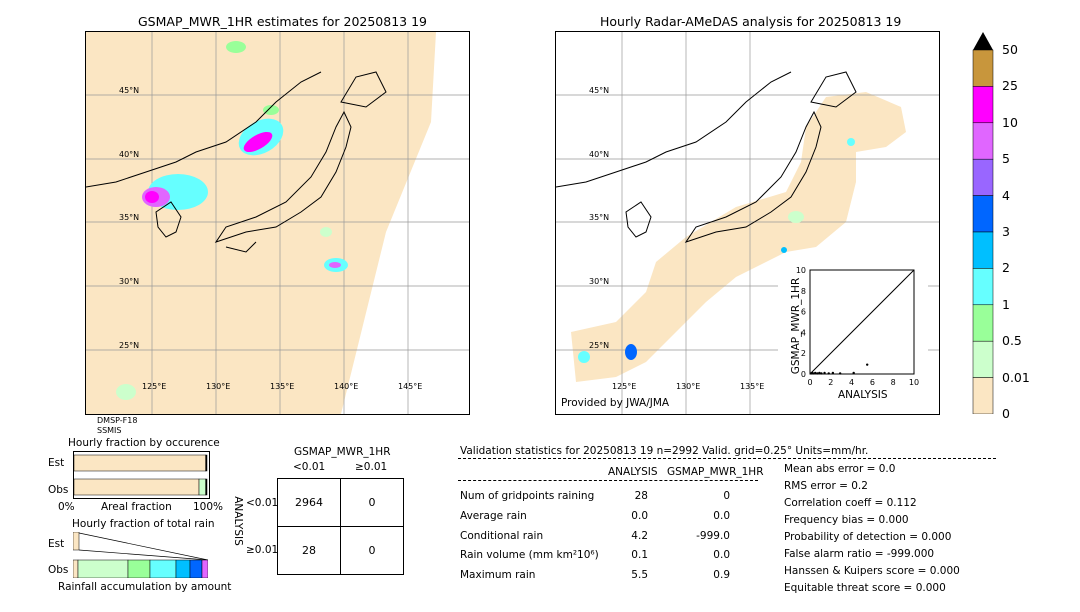  What do you see at coordinates (914, 382) in the screenshot?
I see `scatter-xtick: 10` at bounding box center [914, 382].